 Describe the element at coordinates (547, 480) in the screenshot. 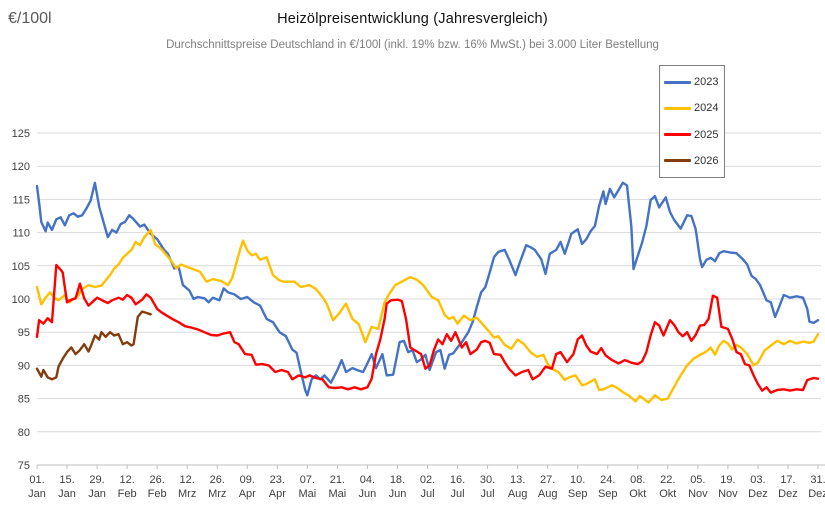

I see `x-axis-tick-label-day: 27.` at that location.